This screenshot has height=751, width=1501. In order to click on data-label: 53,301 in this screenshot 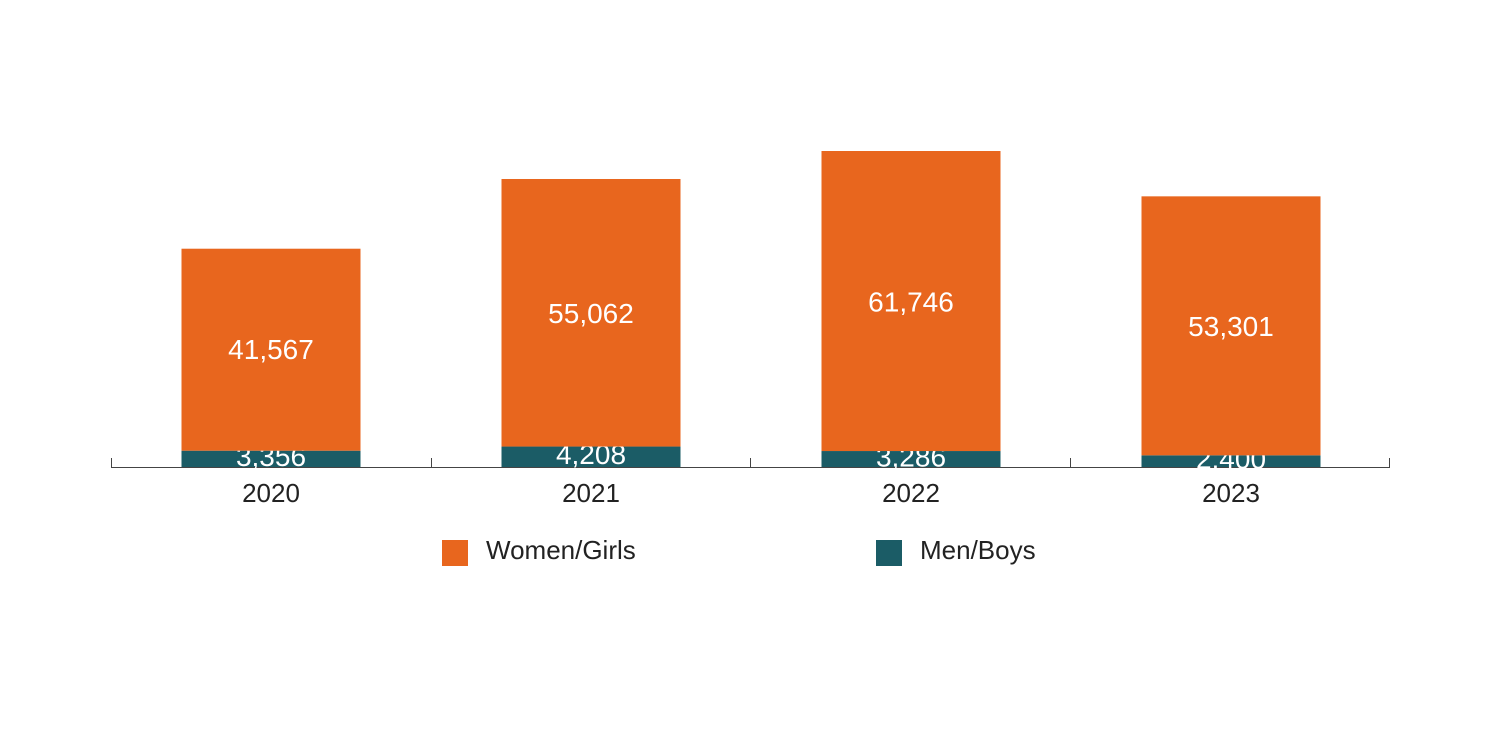, I will do `click(1231, 326)`.